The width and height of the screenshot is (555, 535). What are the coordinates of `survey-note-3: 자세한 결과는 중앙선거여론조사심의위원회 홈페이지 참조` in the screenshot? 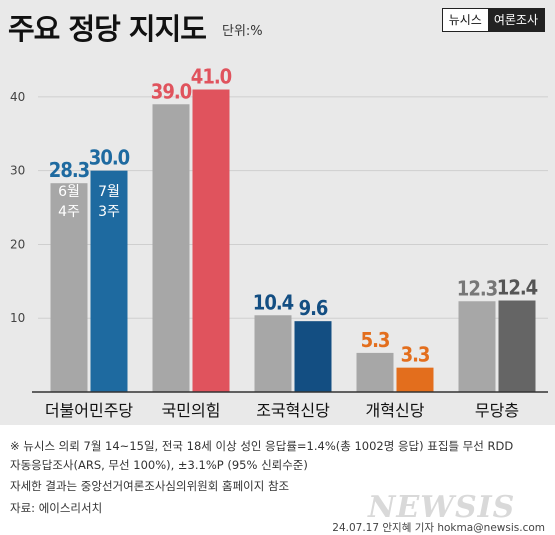 It's located at (150, 486).